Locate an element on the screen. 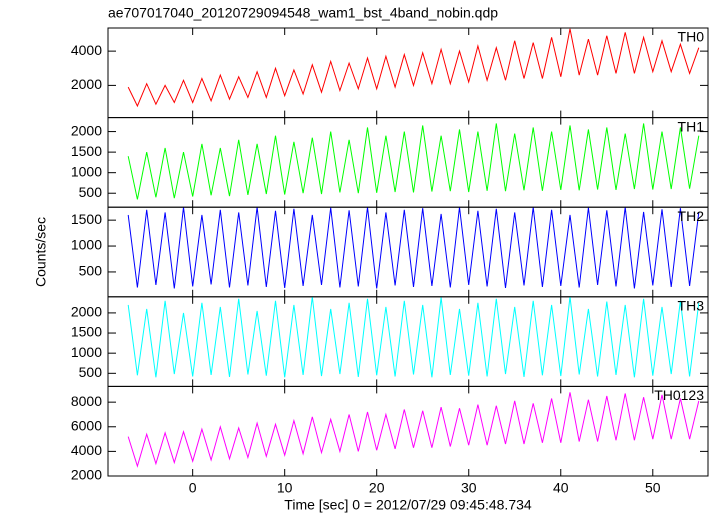  x-tick-label: 0 is located at coordinates (193, 488).